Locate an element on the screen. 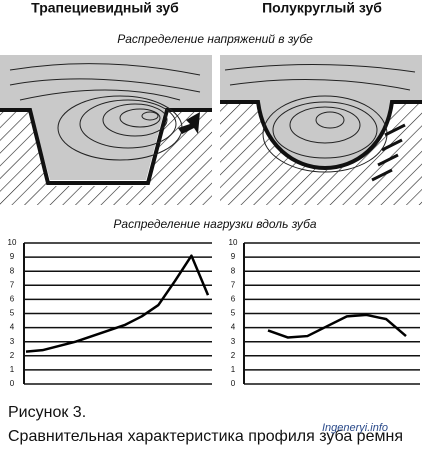 This screenshot has width=422, height=450. load-caption: Распределение нагрузки вдоль зуба is located at coordinates (215, 224).